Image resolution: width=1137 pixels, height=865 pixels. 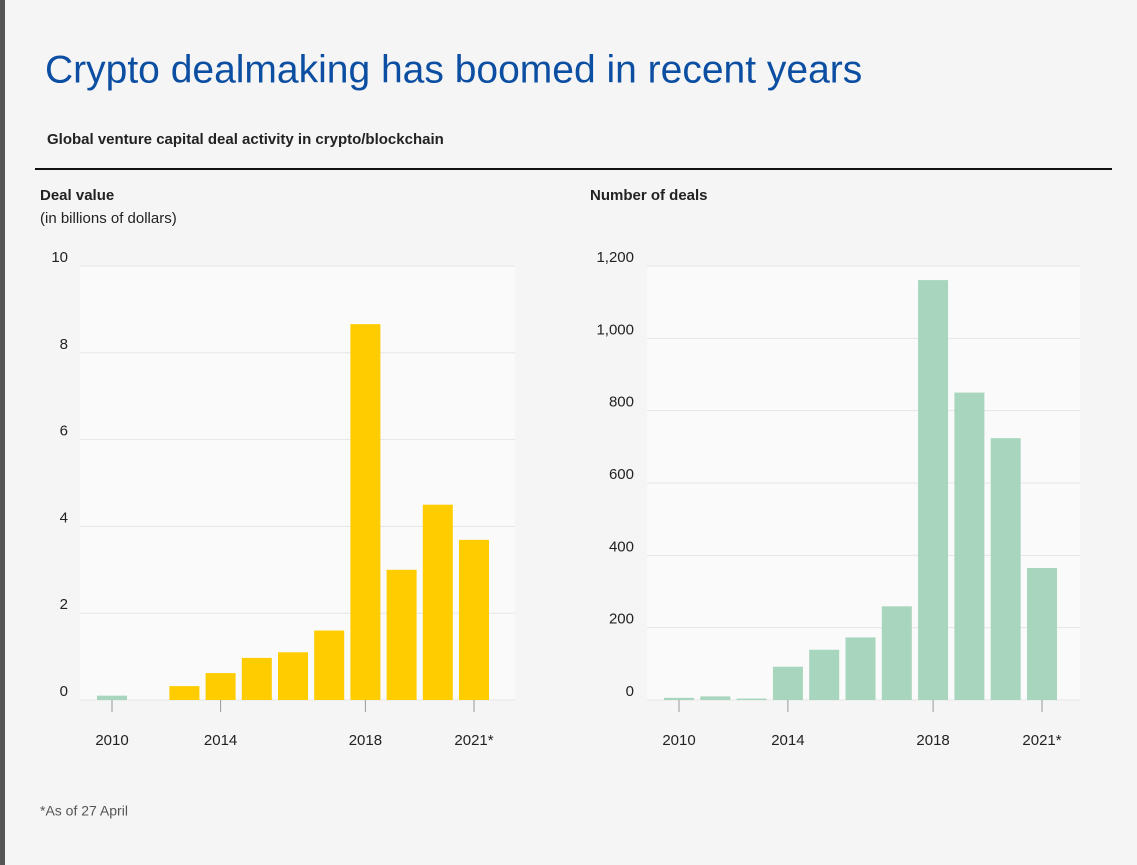 I want to click on y-tick-label: 2, so click(x=64, y=604).